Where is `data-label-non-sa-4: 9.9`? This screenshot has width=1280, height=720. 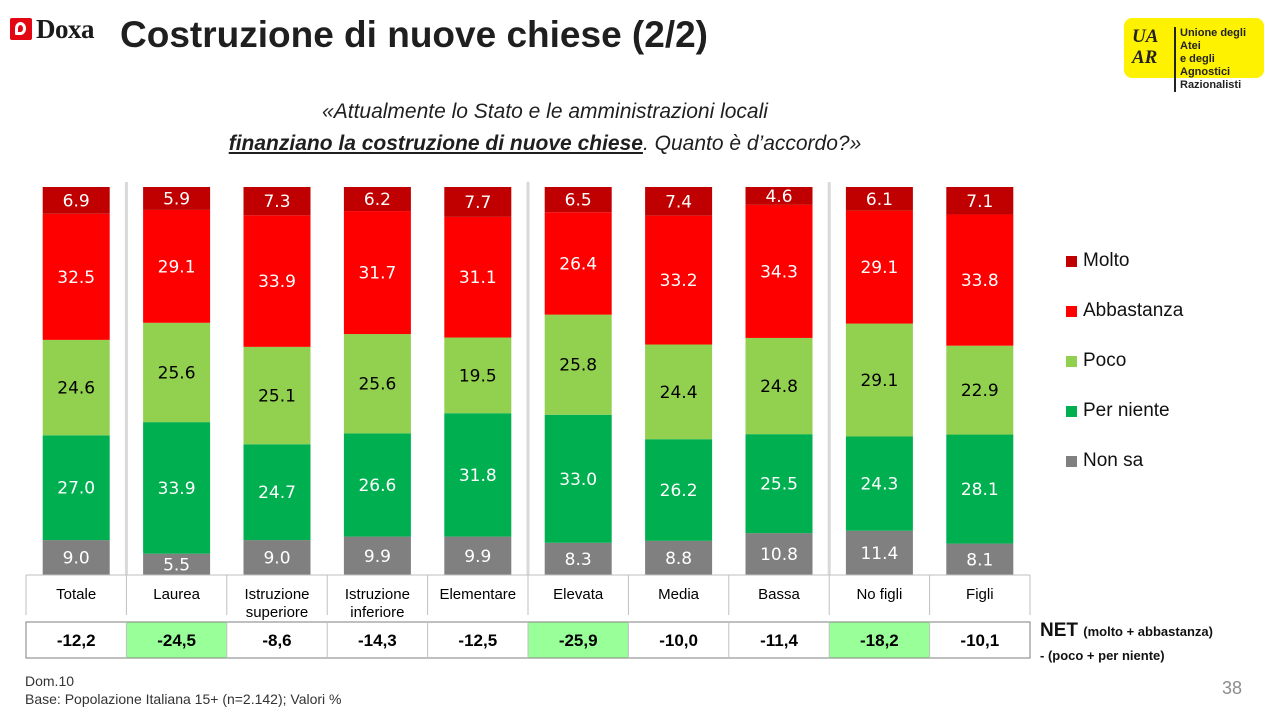 data-label-non-sa-4: 9.9 is located at coordinates (377, 557).